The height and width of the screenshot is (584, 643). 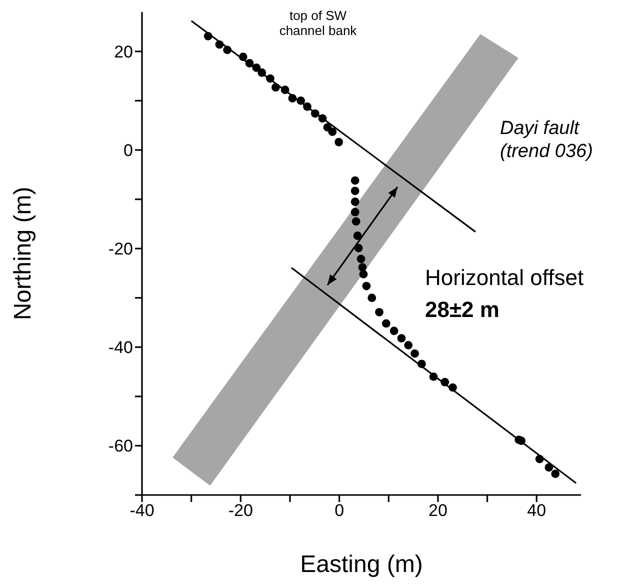 What do you see at coordinates (462, 310) in the screenshot?
I see `annotation: 28±2 m` at bounding box center [462, 310].